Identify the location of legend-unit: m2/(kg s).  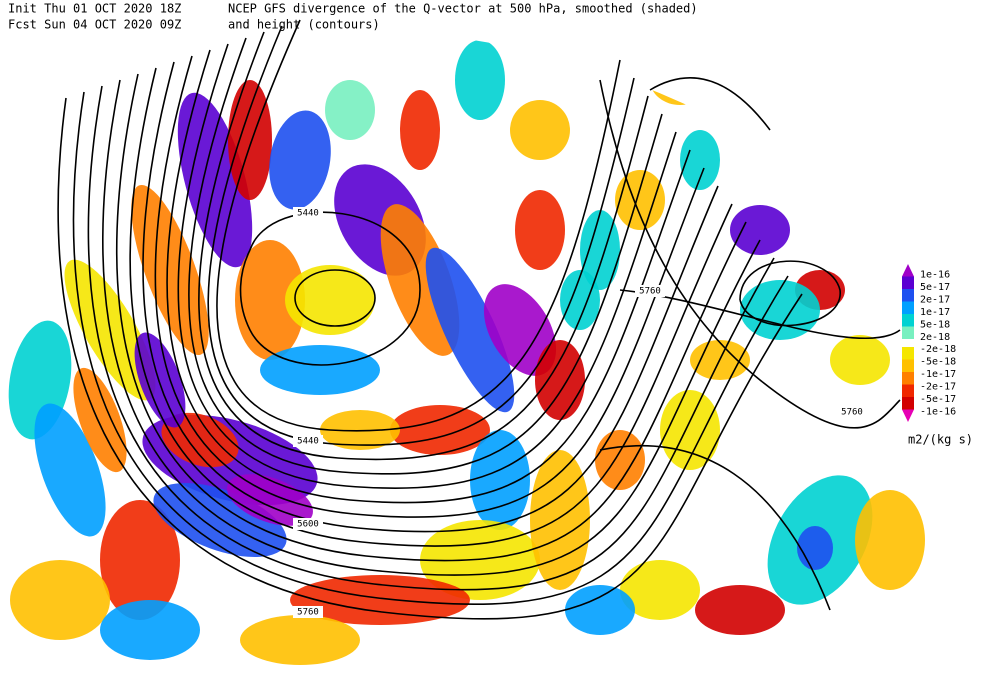
(940, 440).